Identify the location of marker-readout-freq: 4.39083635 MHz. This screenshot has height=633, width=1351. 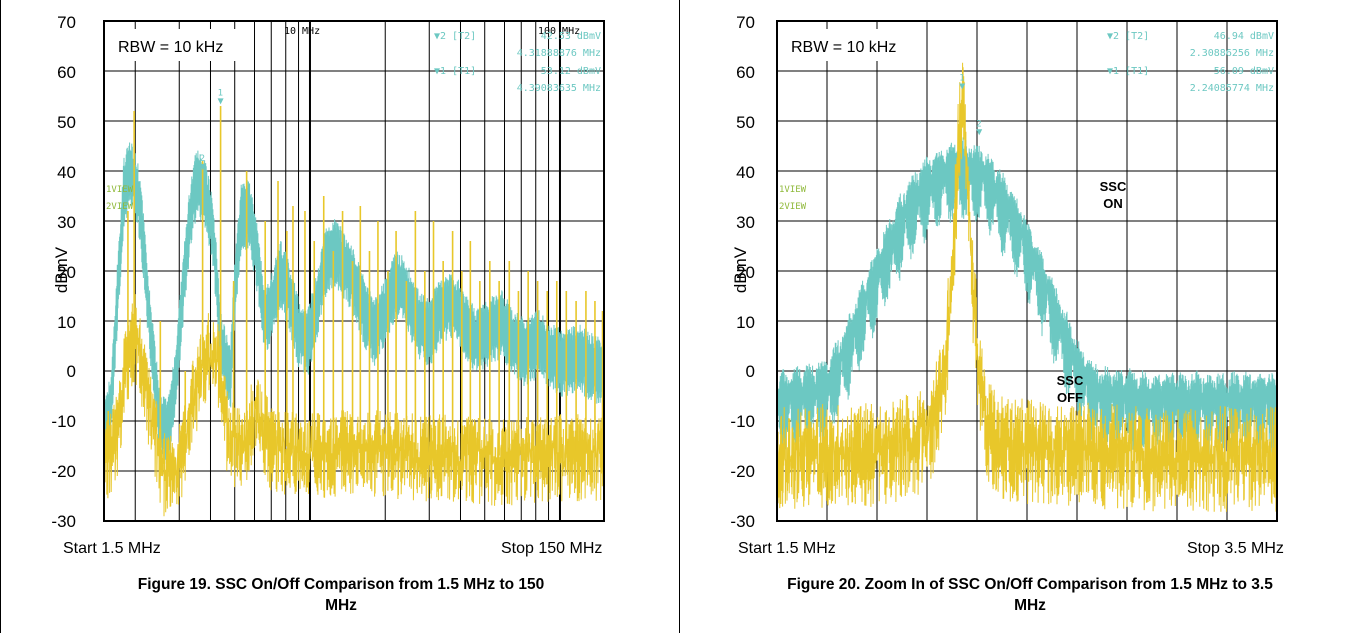
(559, 88).